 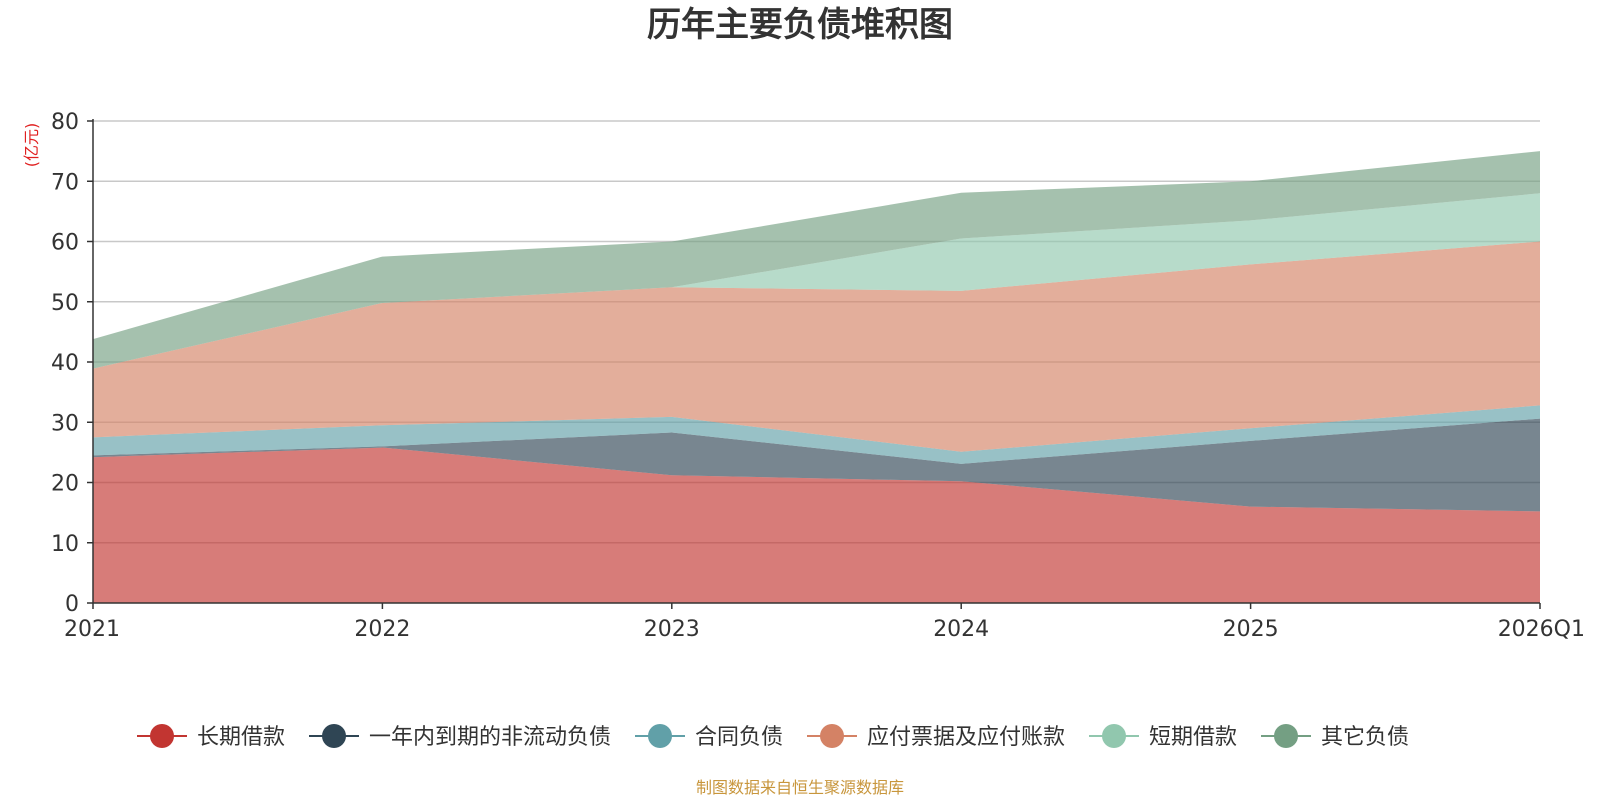 I want to click on x-tick-label: 2021, so click(x=92, y=629).